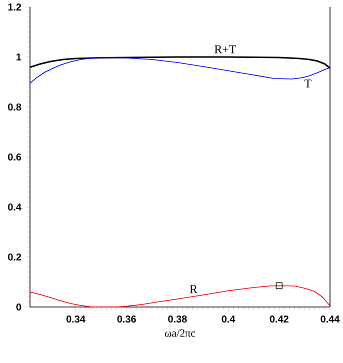 Image resolution: width=343 pixels, height=363 pixels. I want to click on series-label: T, so click(308, 84).